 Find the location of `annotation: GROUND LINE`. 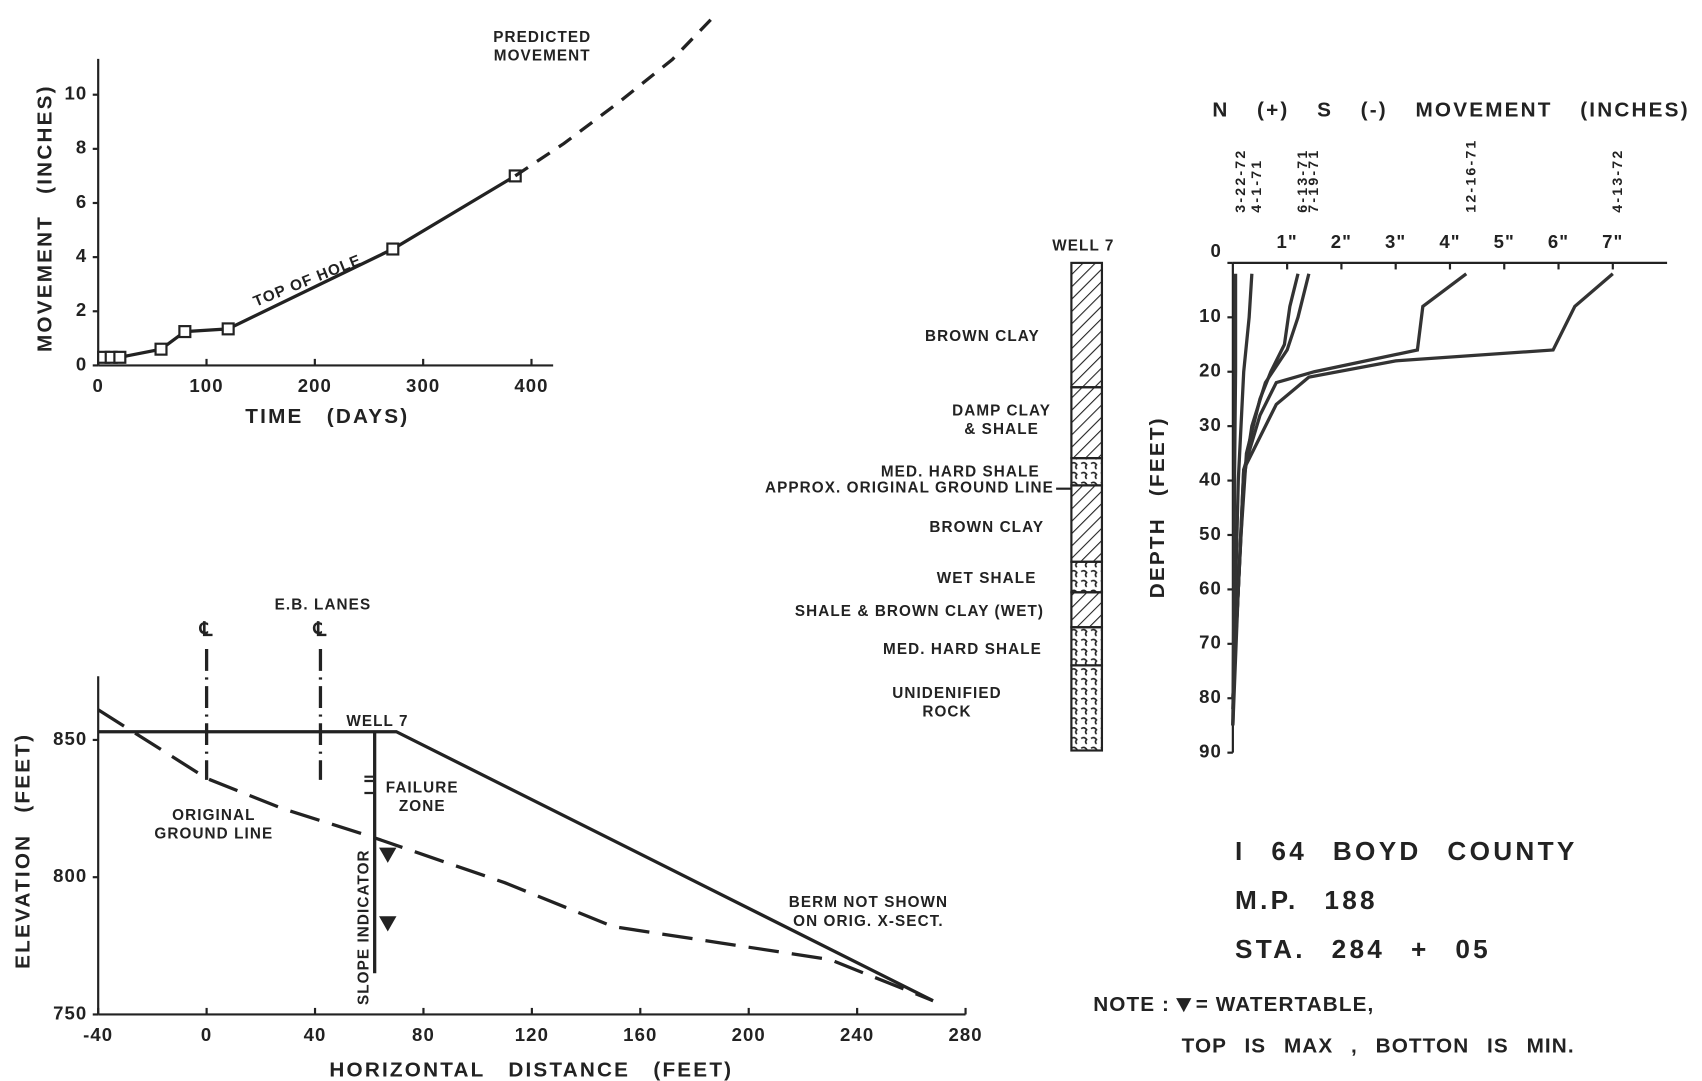

annotation: GROUND LINE is located at coordinates (213, 834).